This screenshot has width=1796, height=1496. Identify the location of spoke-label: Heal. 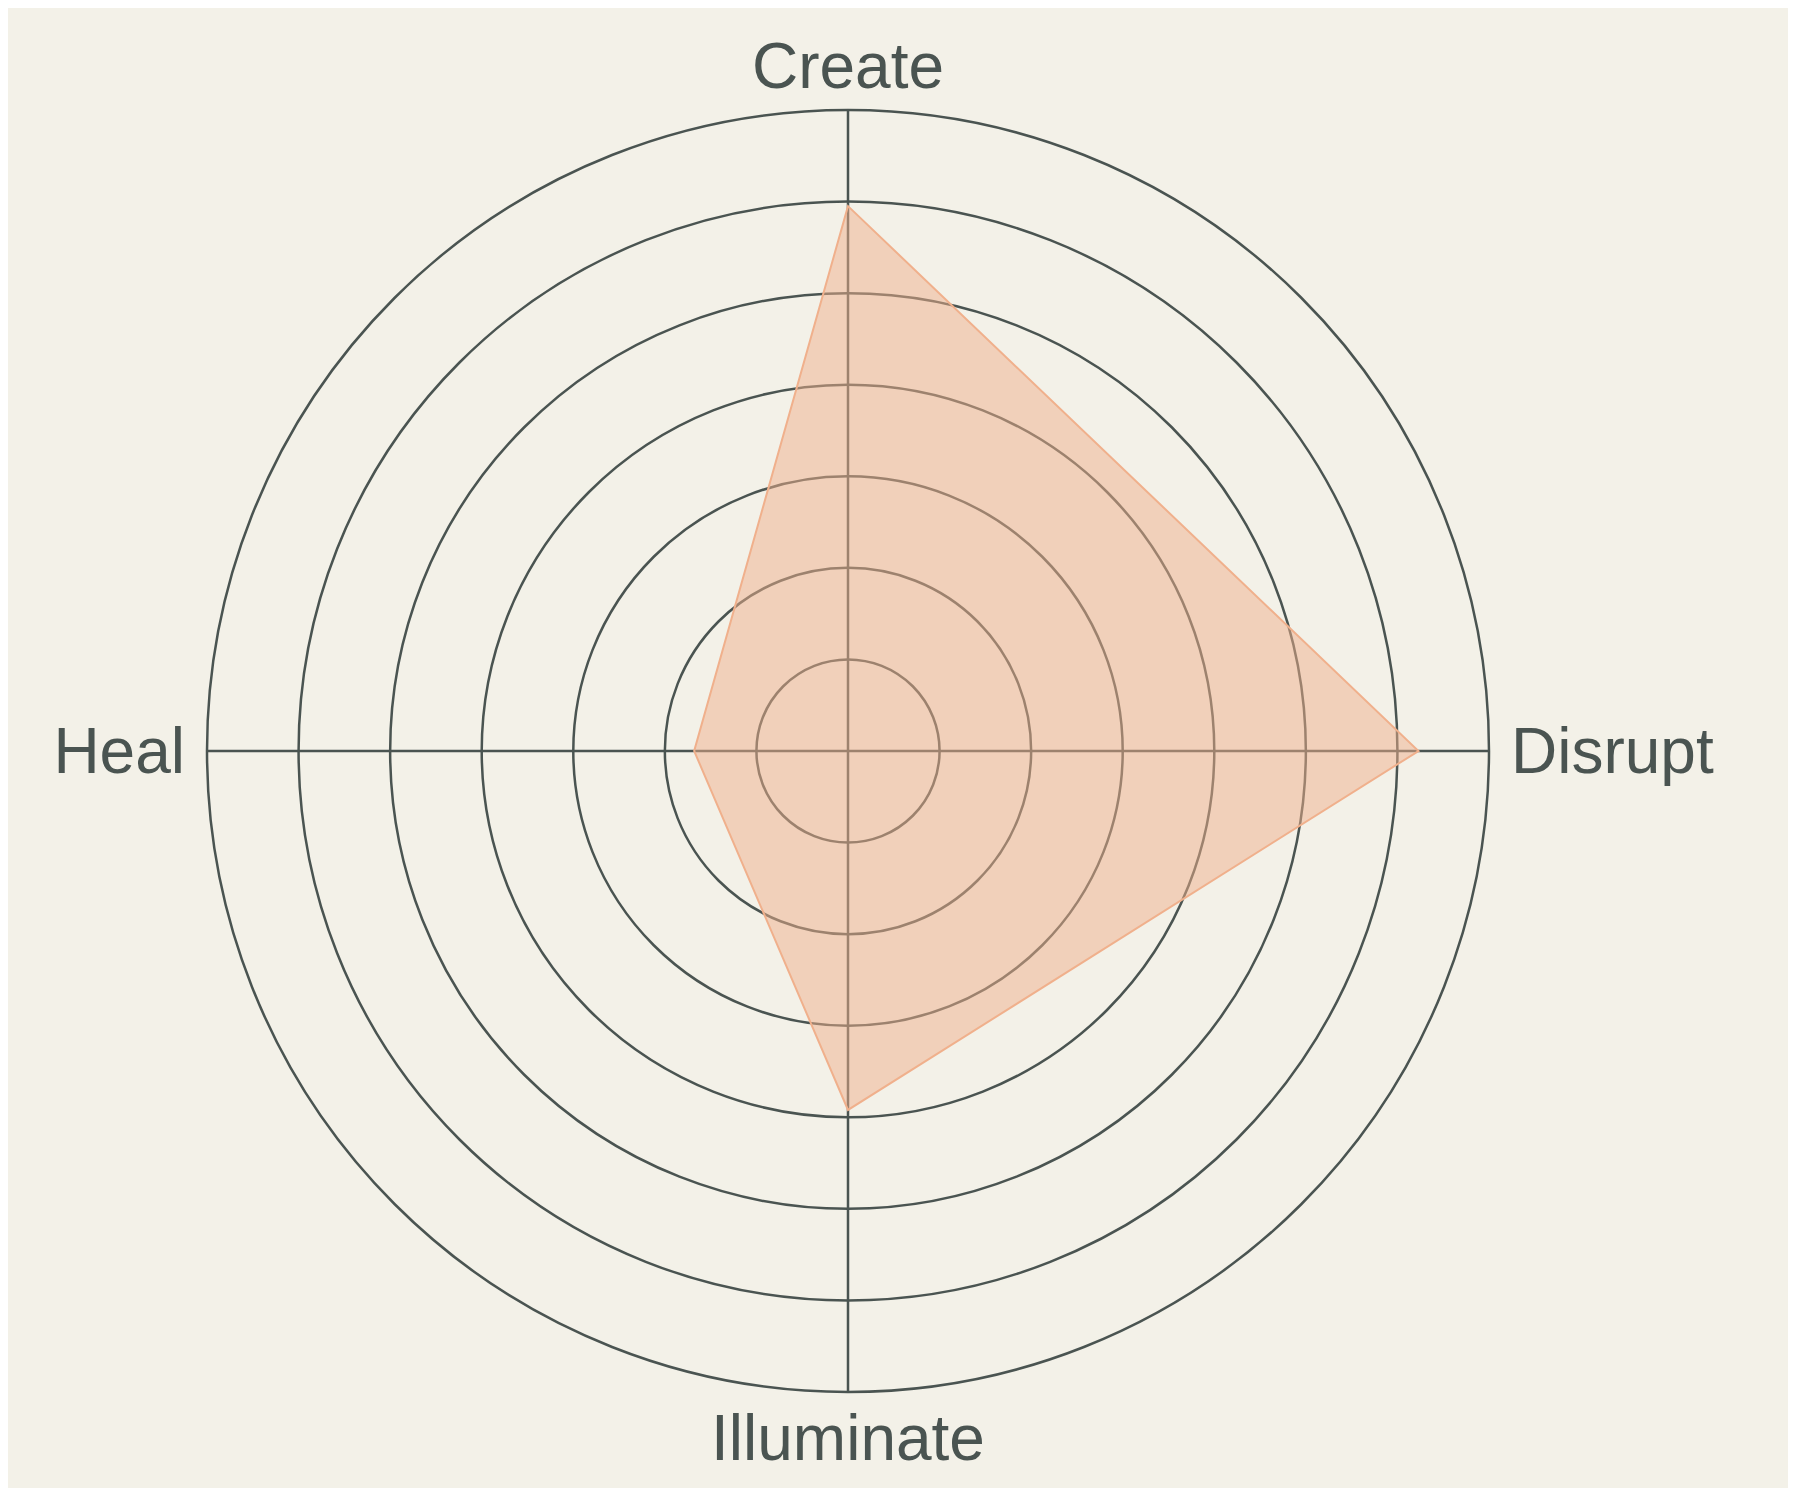
(119, 751).